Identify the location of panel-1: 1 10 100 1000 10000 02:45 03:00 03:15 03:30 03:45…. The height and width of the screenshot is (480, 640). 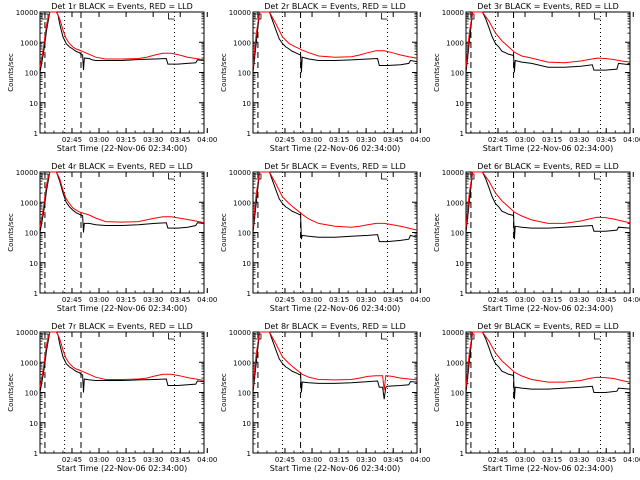
(112, 77).